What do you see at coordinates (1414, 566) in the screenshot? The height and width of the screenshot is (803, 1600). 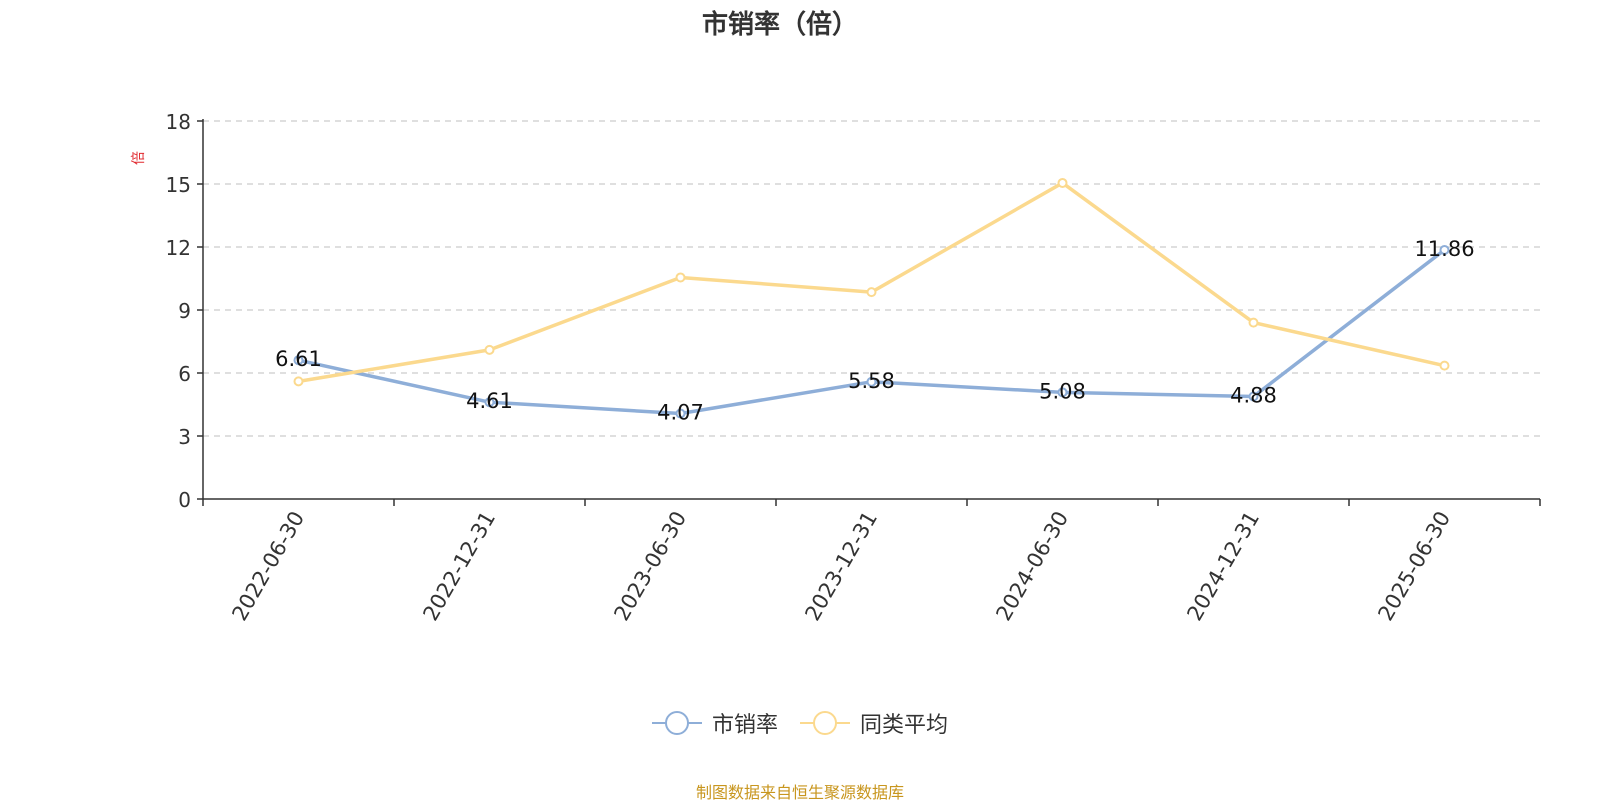 I see `x-tick-label: 2025-06-30` at bounding box center [1414, 566].